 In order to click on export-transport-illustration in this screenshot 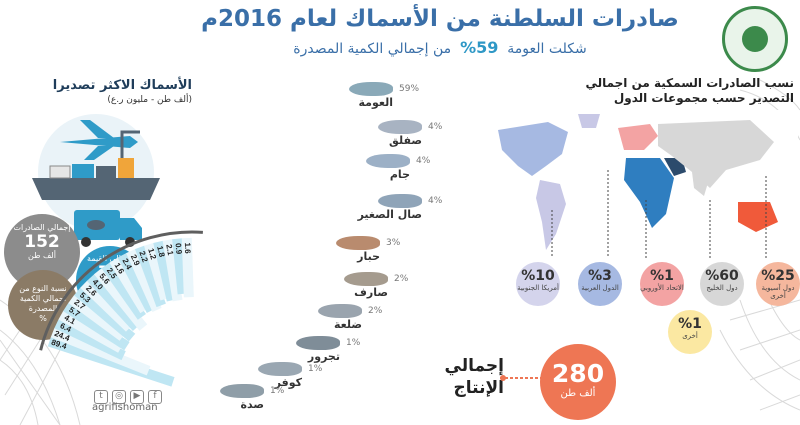, I will do `click(96, 180)`.